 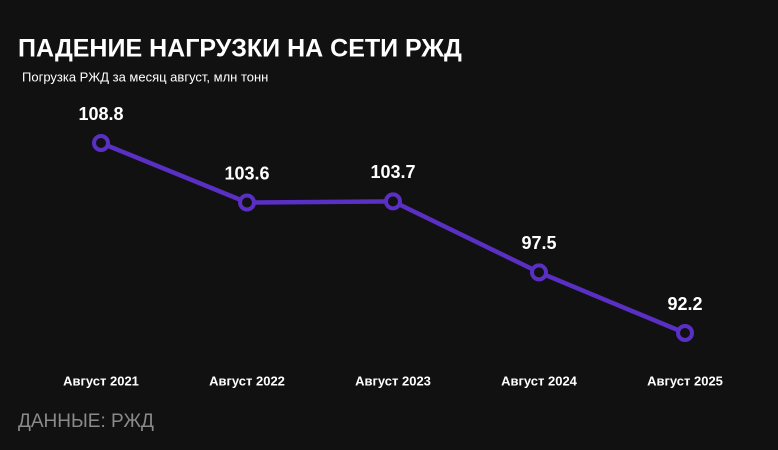 What do you see at coordinates (685, 380) in the screenshot?
I see `x-tick-label: Август 2025` at bounding box center [685, 380].